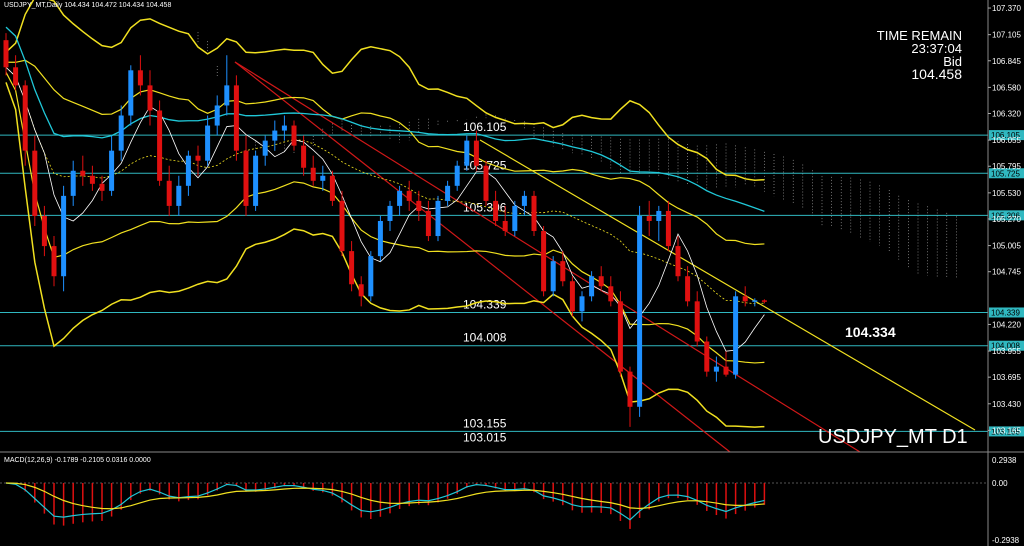  I want to click on macd-signal-line, so click(385, 496).